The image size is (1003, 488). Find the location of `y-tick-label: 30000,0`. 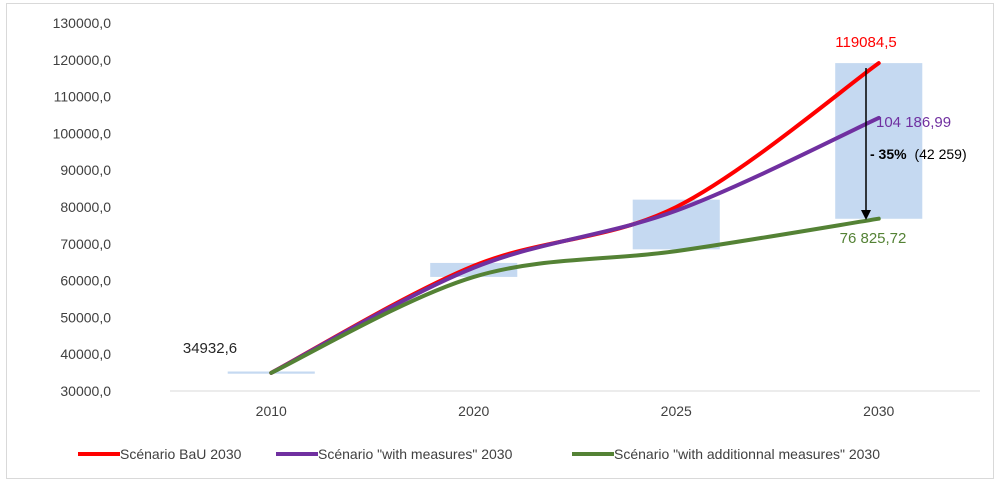

y-tick-label: 30000,0 is located at coordinates (85, 391).